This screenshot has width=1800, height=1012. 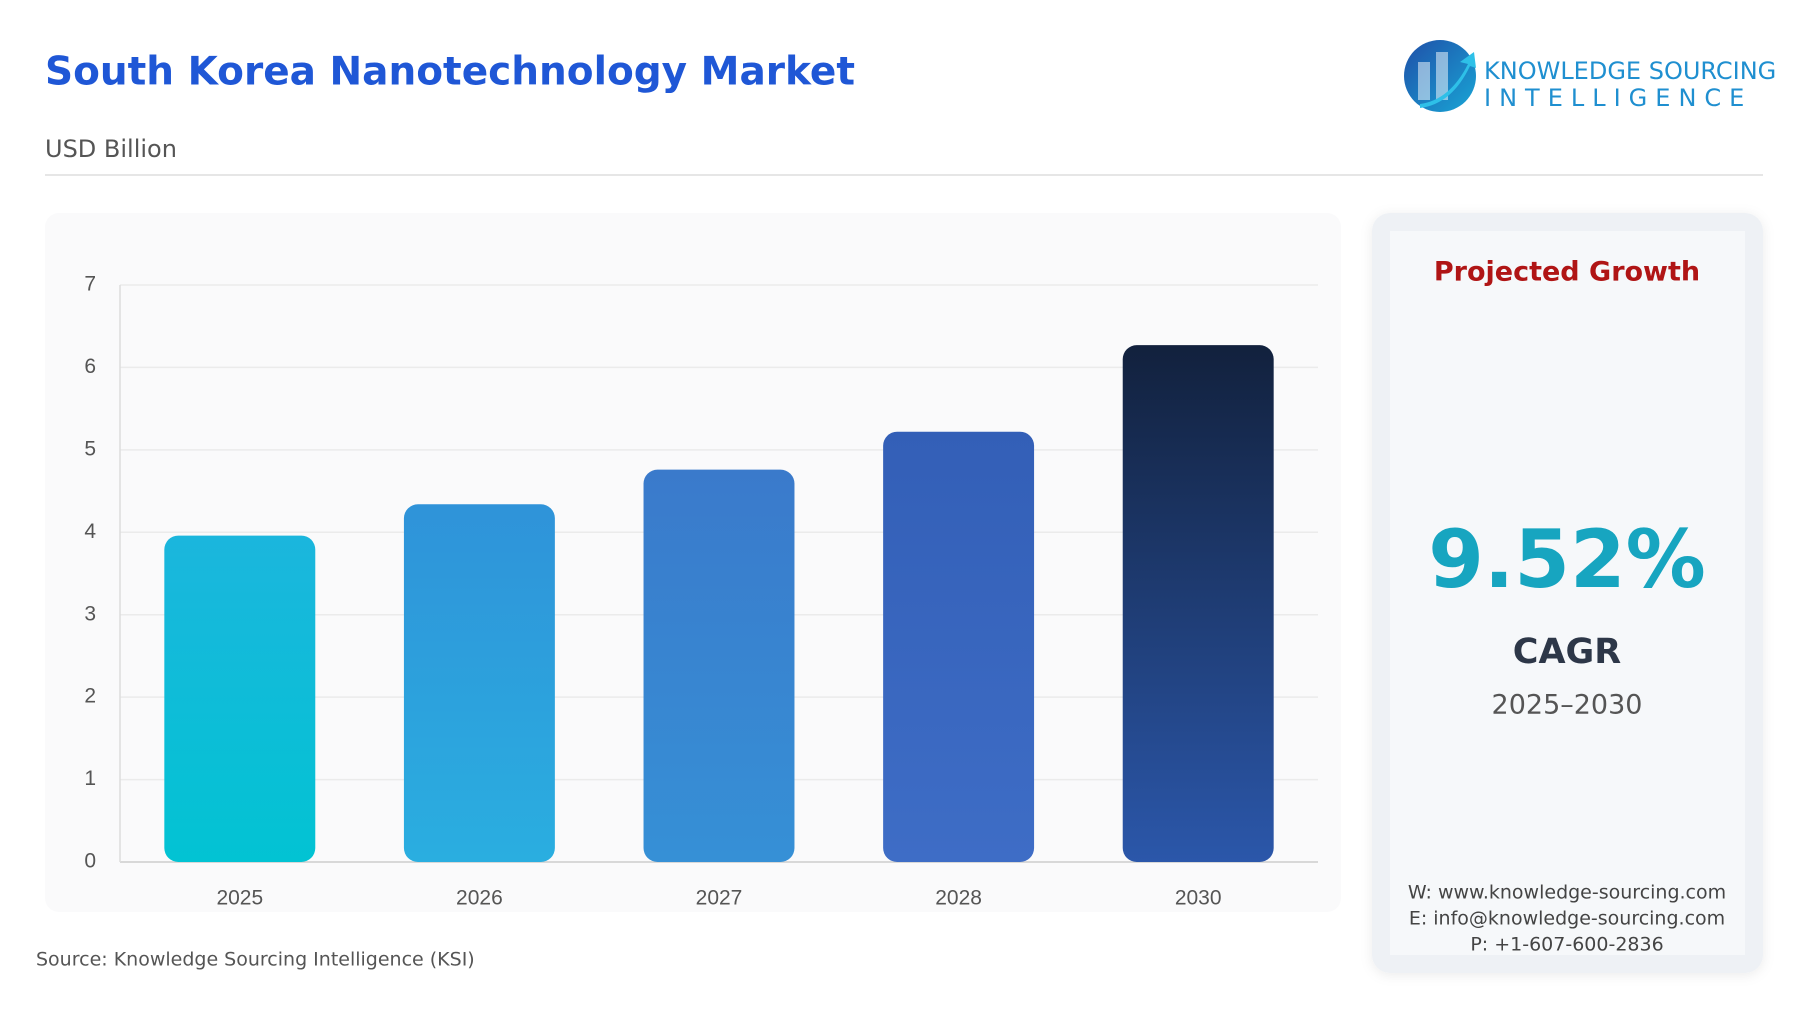 What do you see at coordinates (90, 531) in the screenshot?
I see `y-tick-label: 4` at bounding box center [90, 531].